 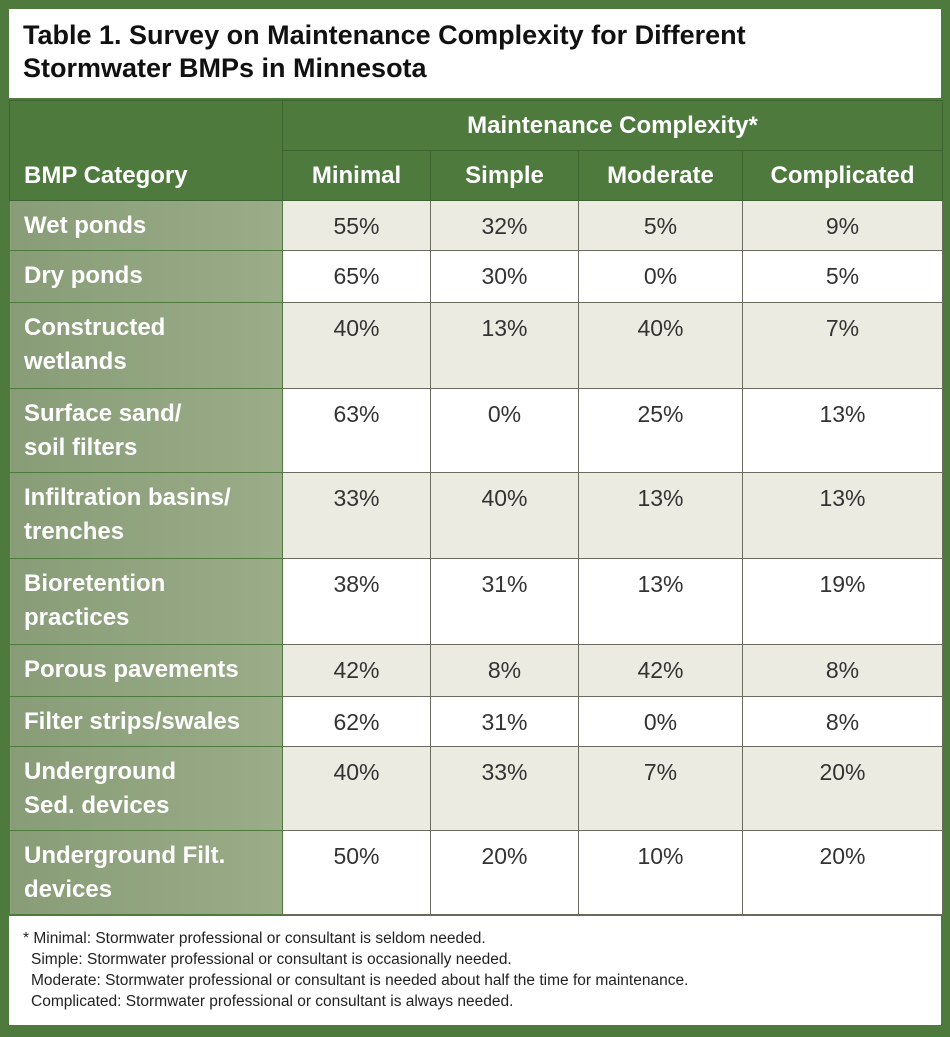 What do you see at coordinates (356, 601) in the screenshot?
I see `percentage-cell: 38%` at bounding box center [356, 601].